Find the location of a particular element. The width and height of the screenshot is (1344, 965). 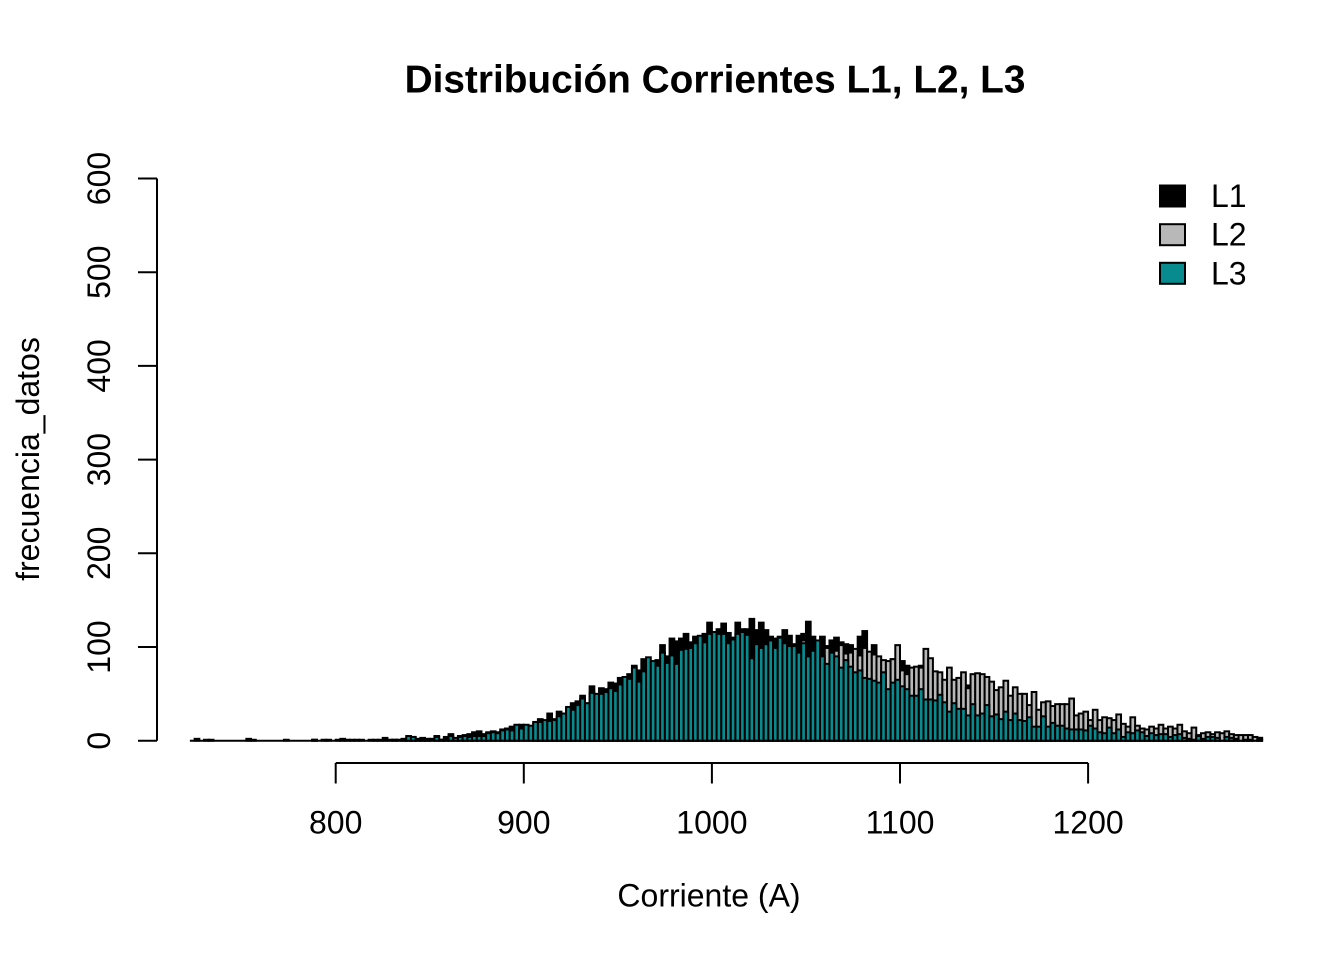

svg-text: 1200 is located at coordinates (1088, 823).